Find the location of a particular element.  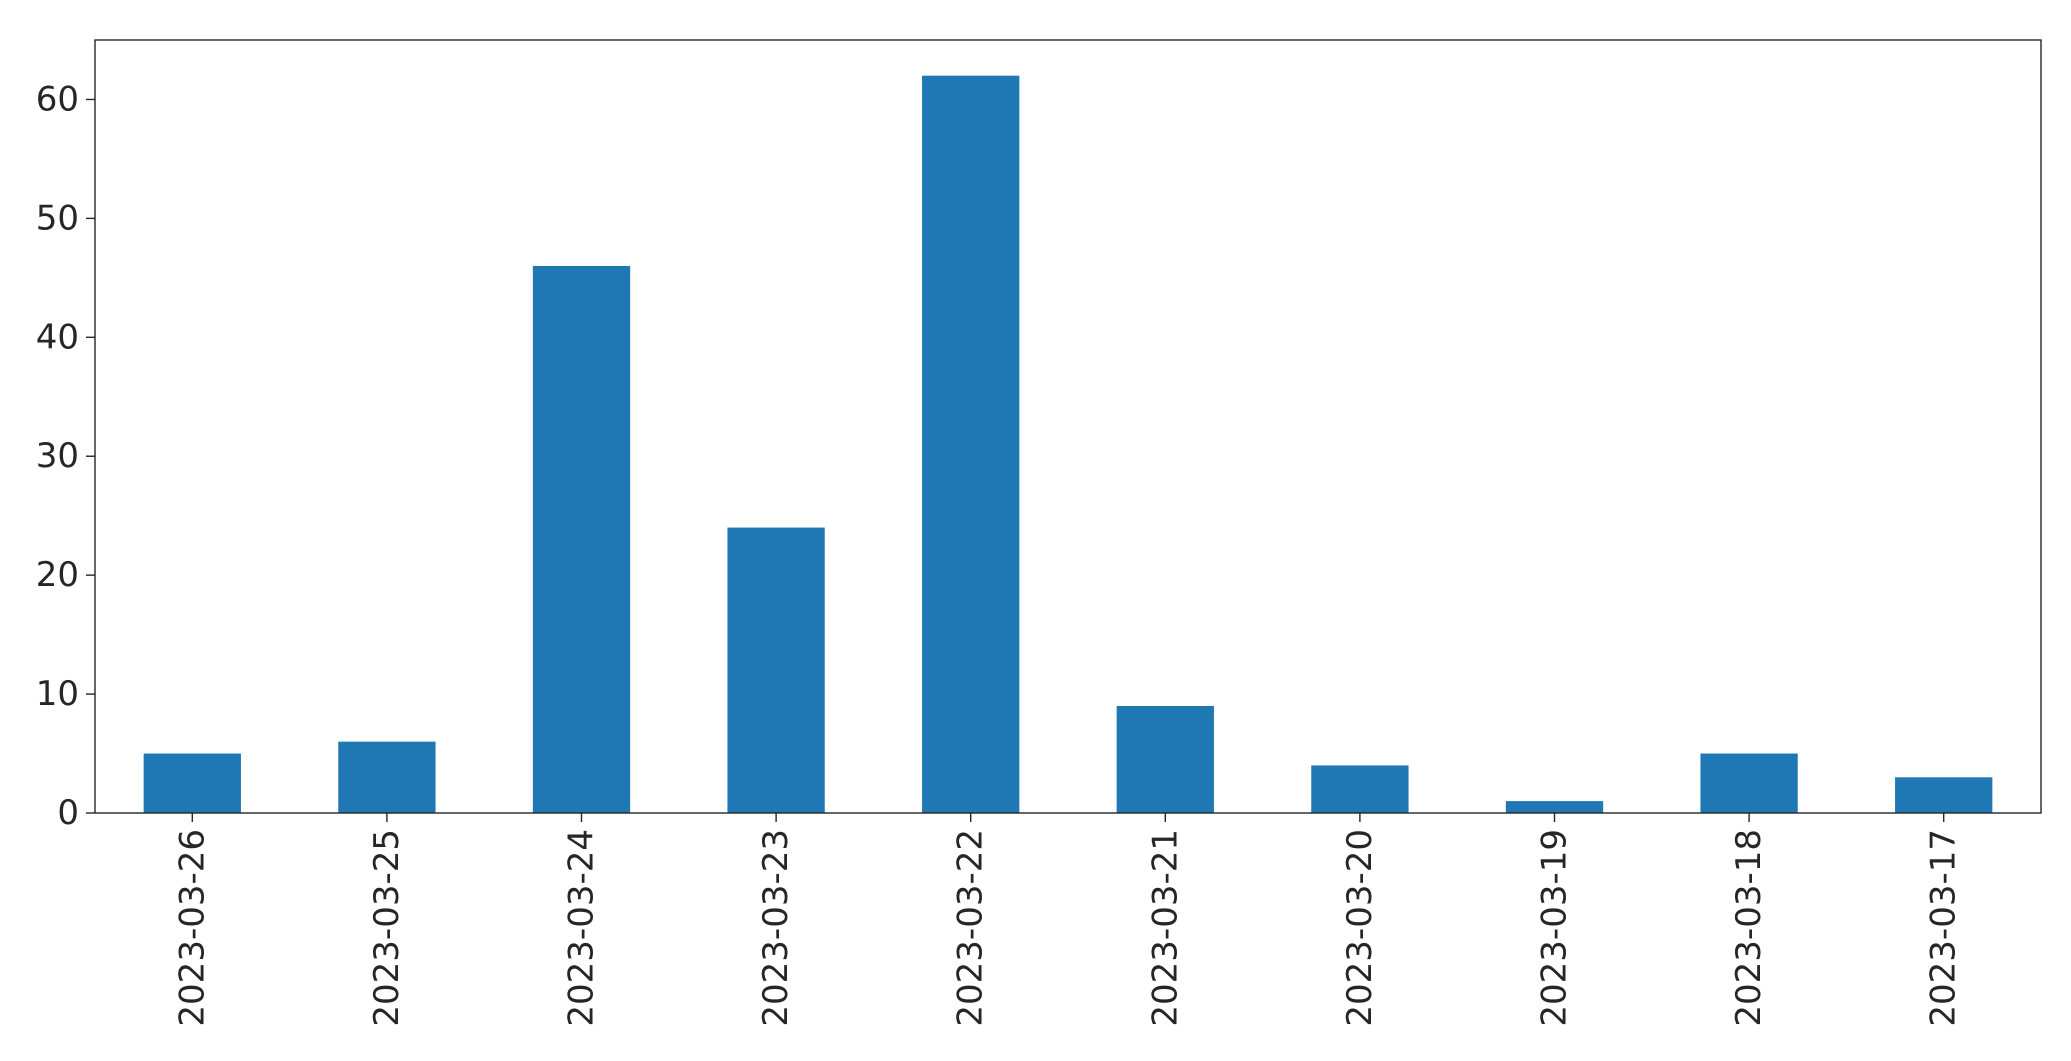

y-tick-label-10: 10 is located at coordinates (57, 694).